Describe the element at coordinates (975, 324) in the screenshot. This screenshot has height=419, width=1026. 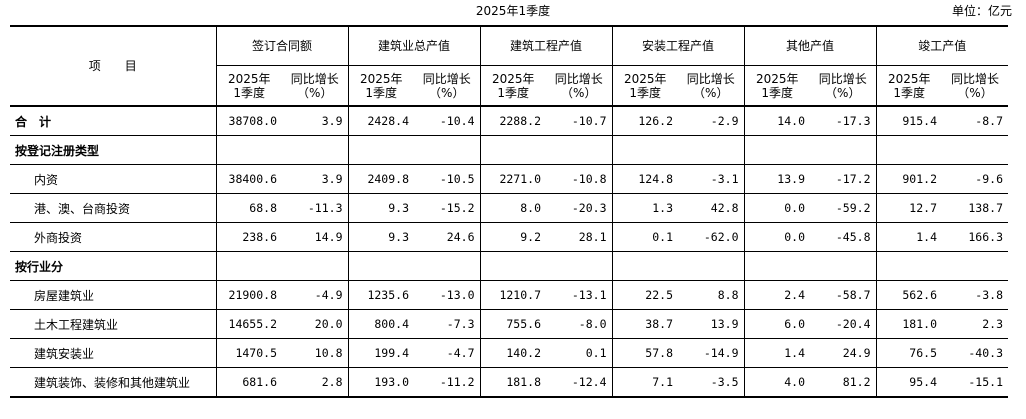
I see `growth-value-cell: 2.3` at that location.